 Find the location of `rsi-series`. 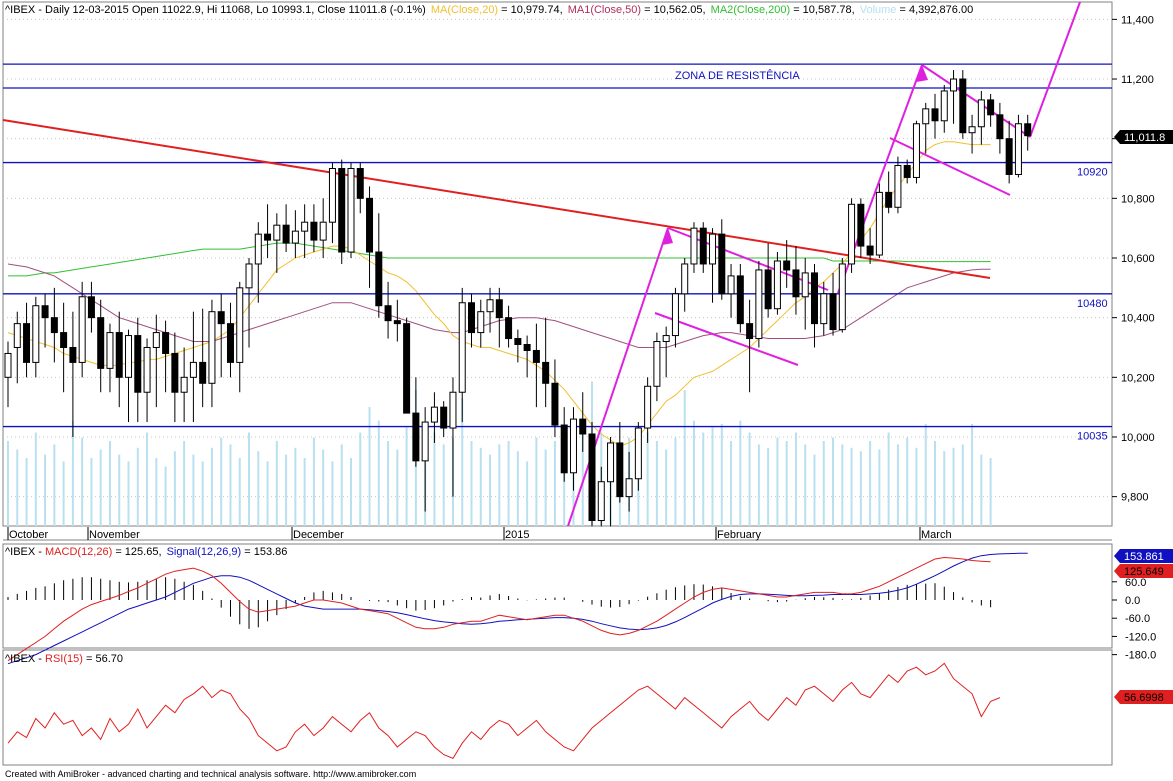

rsi-series is located at coordinates (504, 711).